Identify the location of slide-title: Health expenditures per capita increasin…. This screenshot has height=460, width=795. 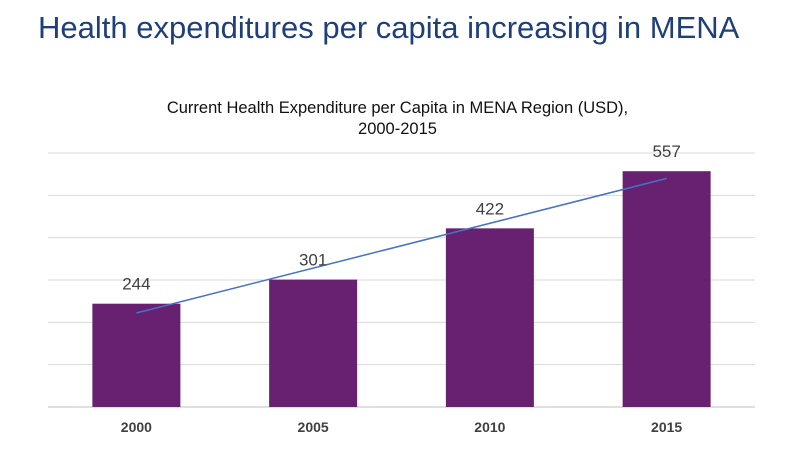
(389, 27).